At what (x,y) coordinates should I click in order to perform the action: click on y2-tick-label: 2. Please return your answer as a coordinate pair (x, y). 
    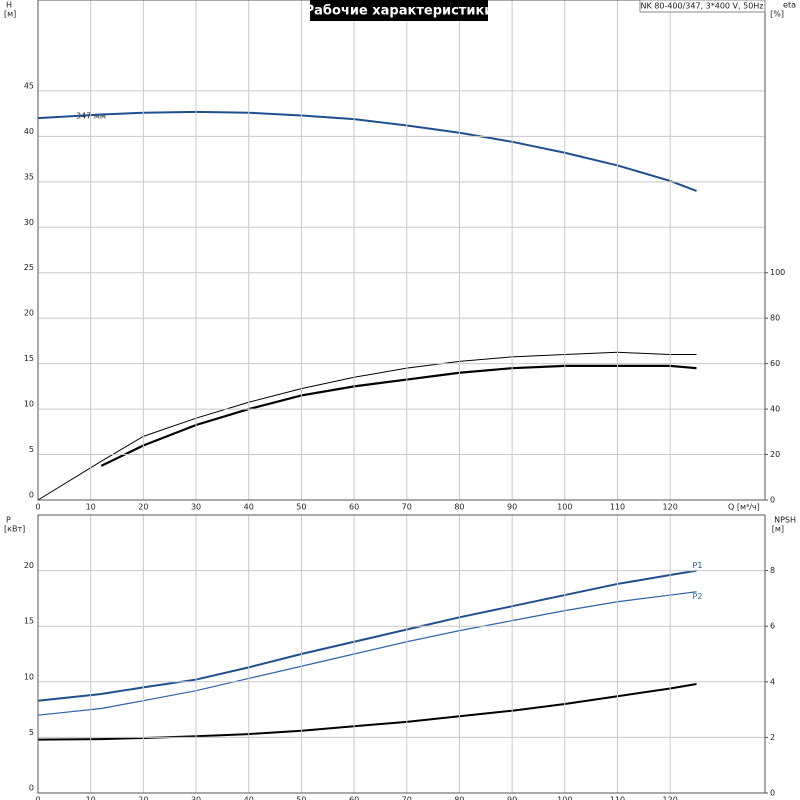
    Looking at the image, I should click on (772, 737).